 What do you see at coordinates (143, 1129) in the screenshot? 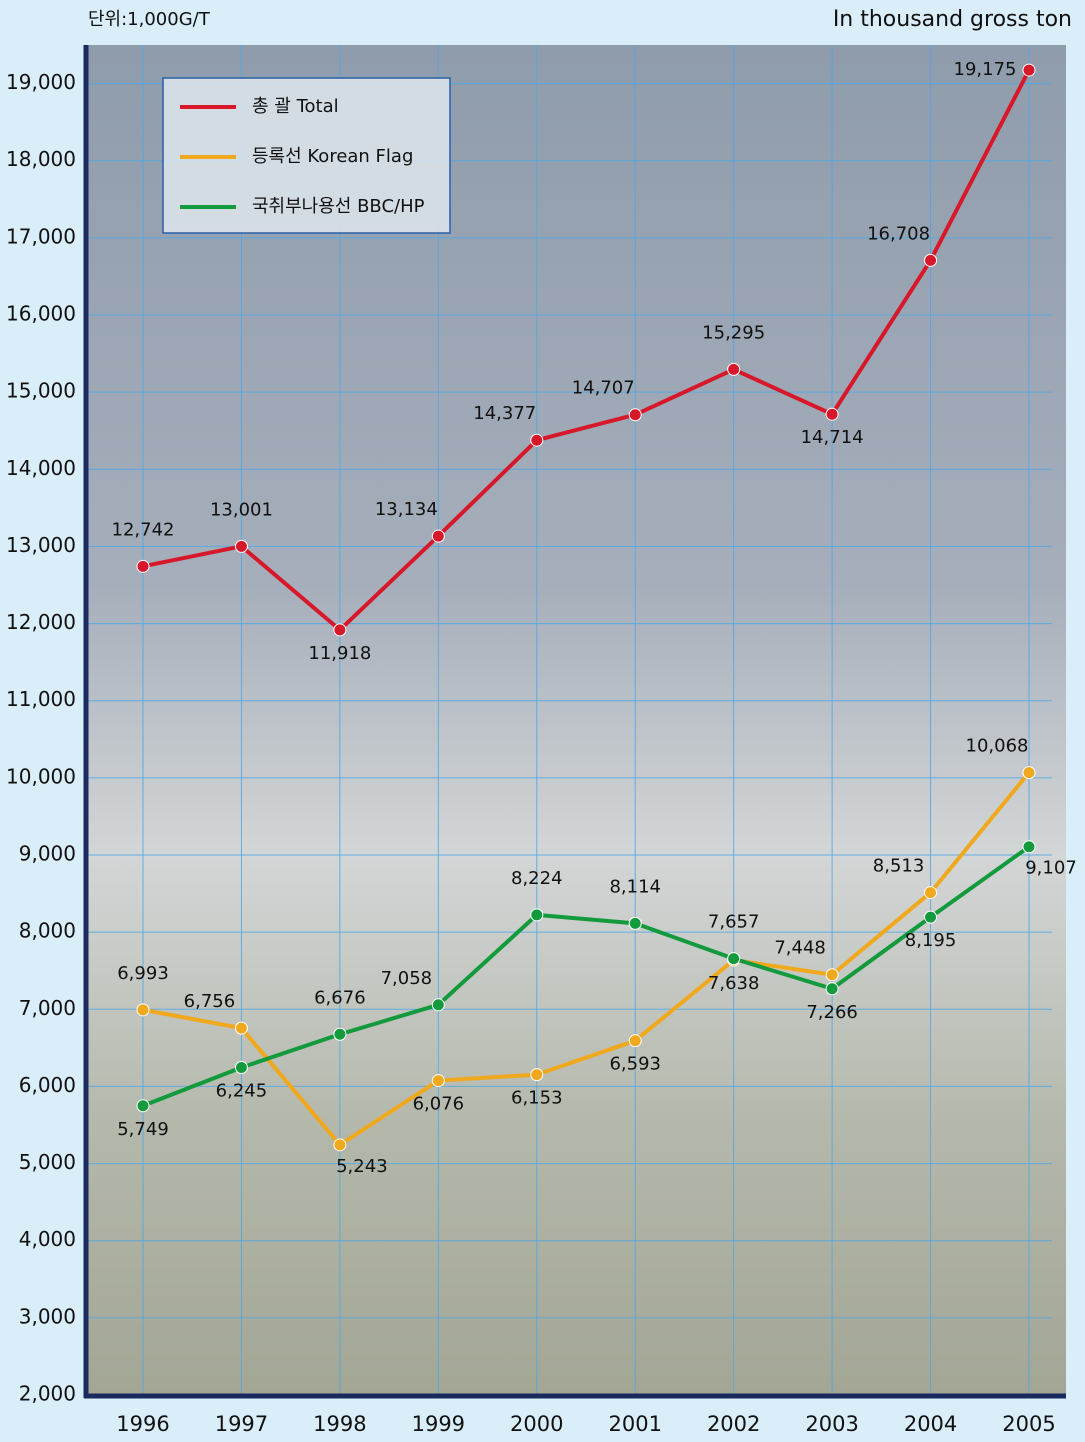
I see `data-label: 5,749` at bounding box center [143, 1129].